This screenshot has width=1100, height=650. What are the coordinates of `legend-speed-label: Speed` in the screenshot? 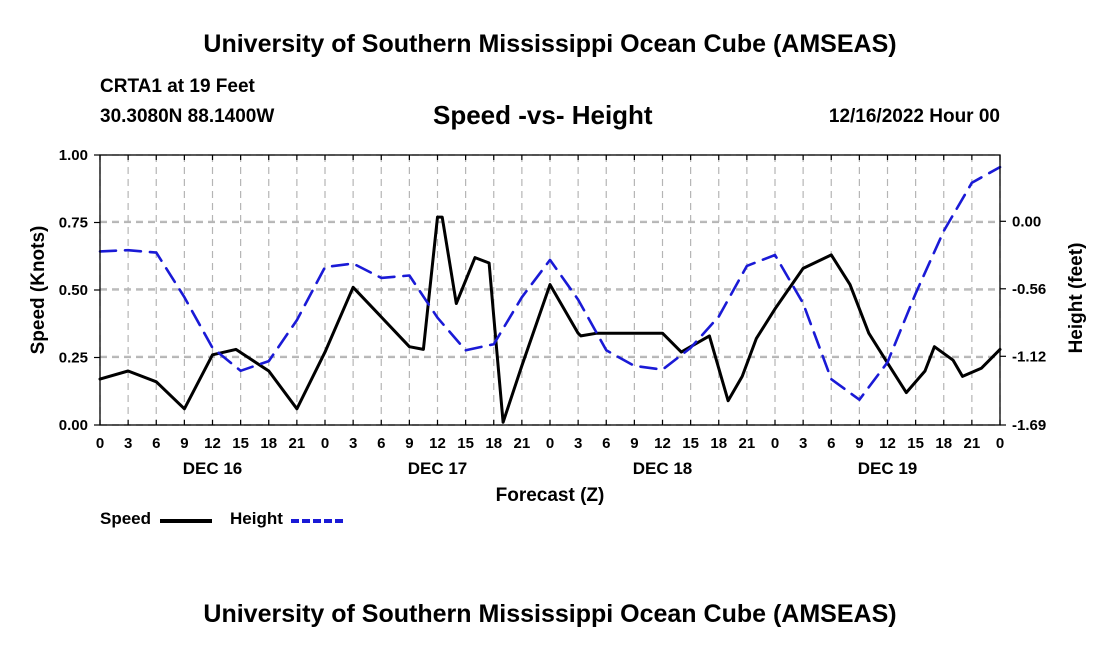 It's located at (126, 518).